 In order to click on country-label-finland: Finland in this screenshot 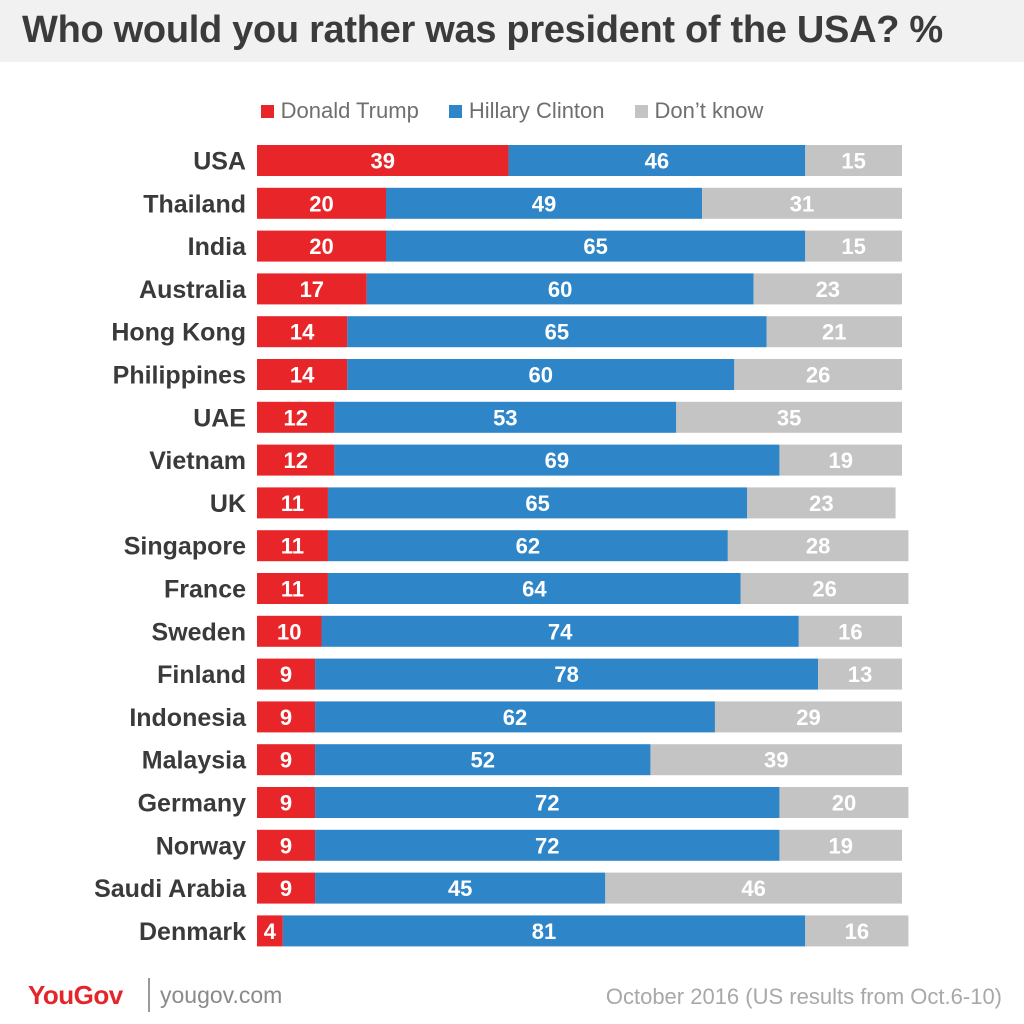, I will do `click(201, 675)`.